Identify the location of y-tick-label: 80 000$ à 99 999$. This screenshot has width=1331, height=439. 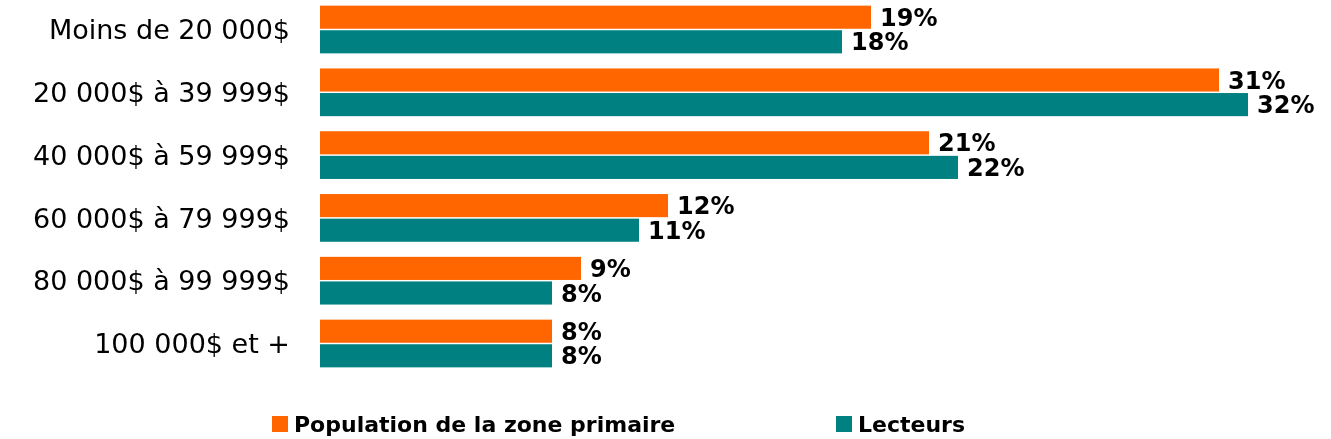
(161, 281).